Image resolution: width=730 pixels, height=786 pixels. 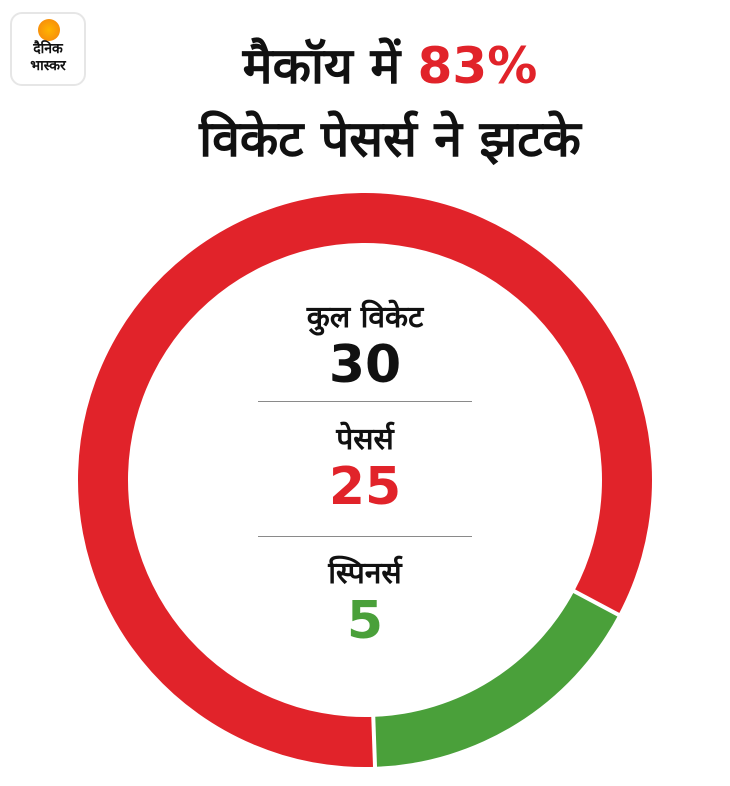 What do you see at coordinates (365, 487) in the screenshot?
I see `pacers-value: 25` at bounding box center [365, 487].